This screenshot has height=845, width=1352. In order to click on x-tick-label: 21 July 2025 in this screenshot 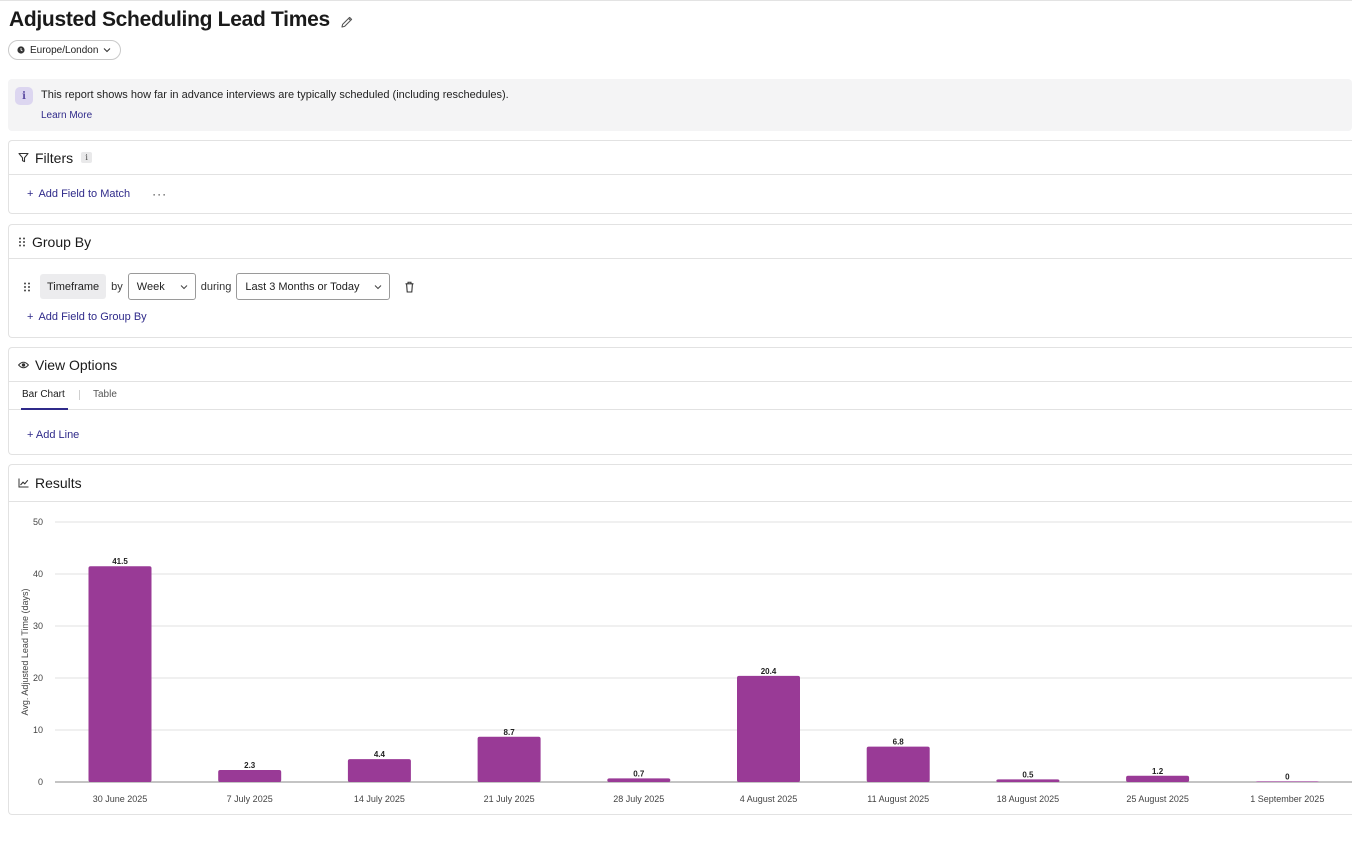, I will do `click(509, 799)`.